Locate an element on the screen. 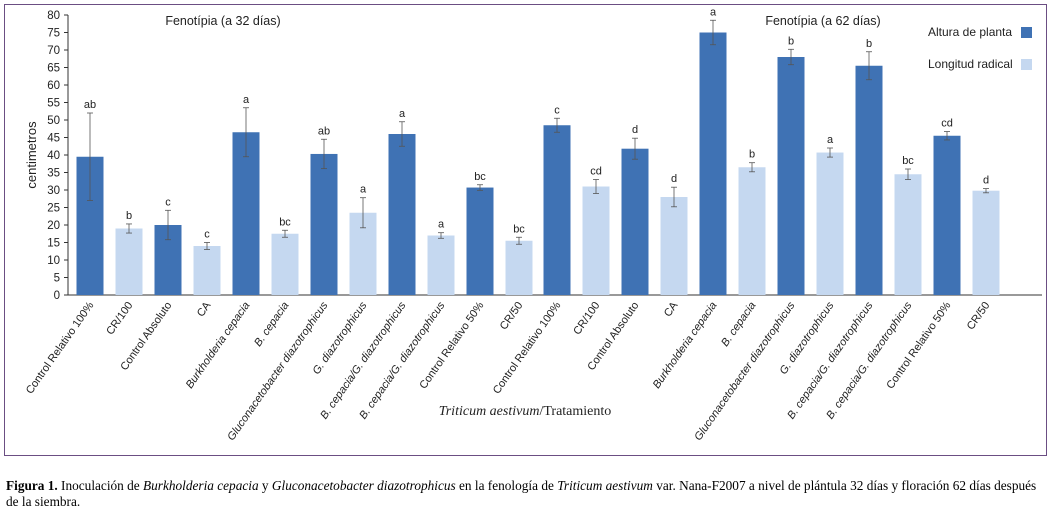 This screenshot has height=513, width=1052. caption-species-3: Triticum aestivum is located at coordinates (605, 485).